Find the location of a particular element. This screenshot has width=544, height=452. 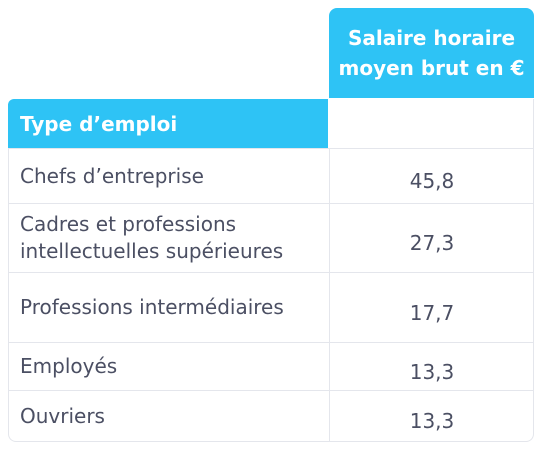

table-row: Chefs d’entreprise 45,8 is located at coordinates (271, 175).